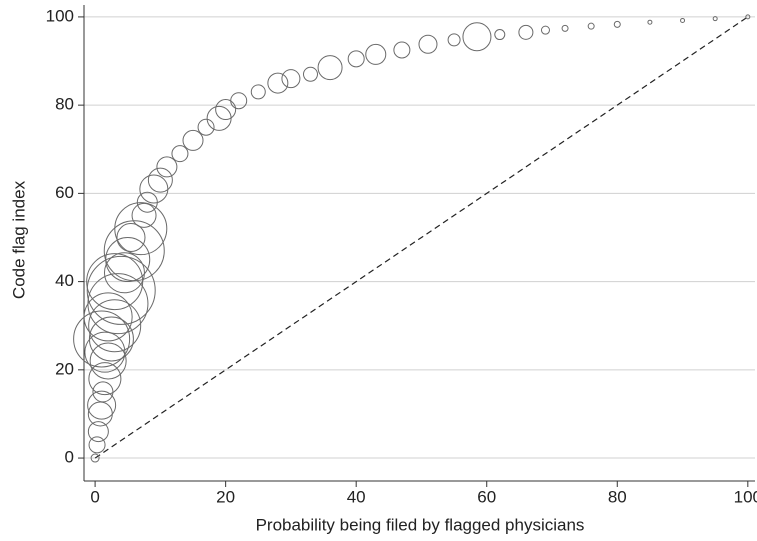  Describe the element at coordinates (225, 496) in the screenshot. I see `x-tick-label: 20` at that location.